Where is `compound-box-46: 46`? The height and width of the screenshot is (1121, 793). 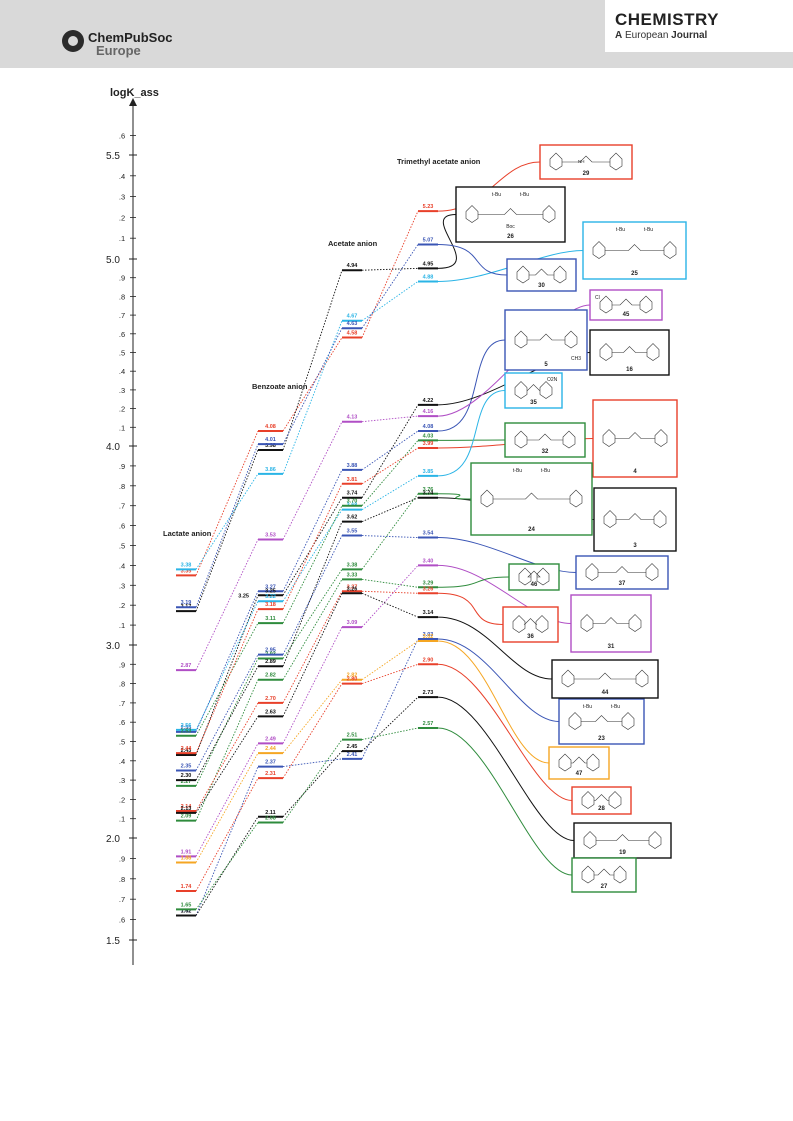
compound-box-46: 46 is located at coordinates (534, 577).